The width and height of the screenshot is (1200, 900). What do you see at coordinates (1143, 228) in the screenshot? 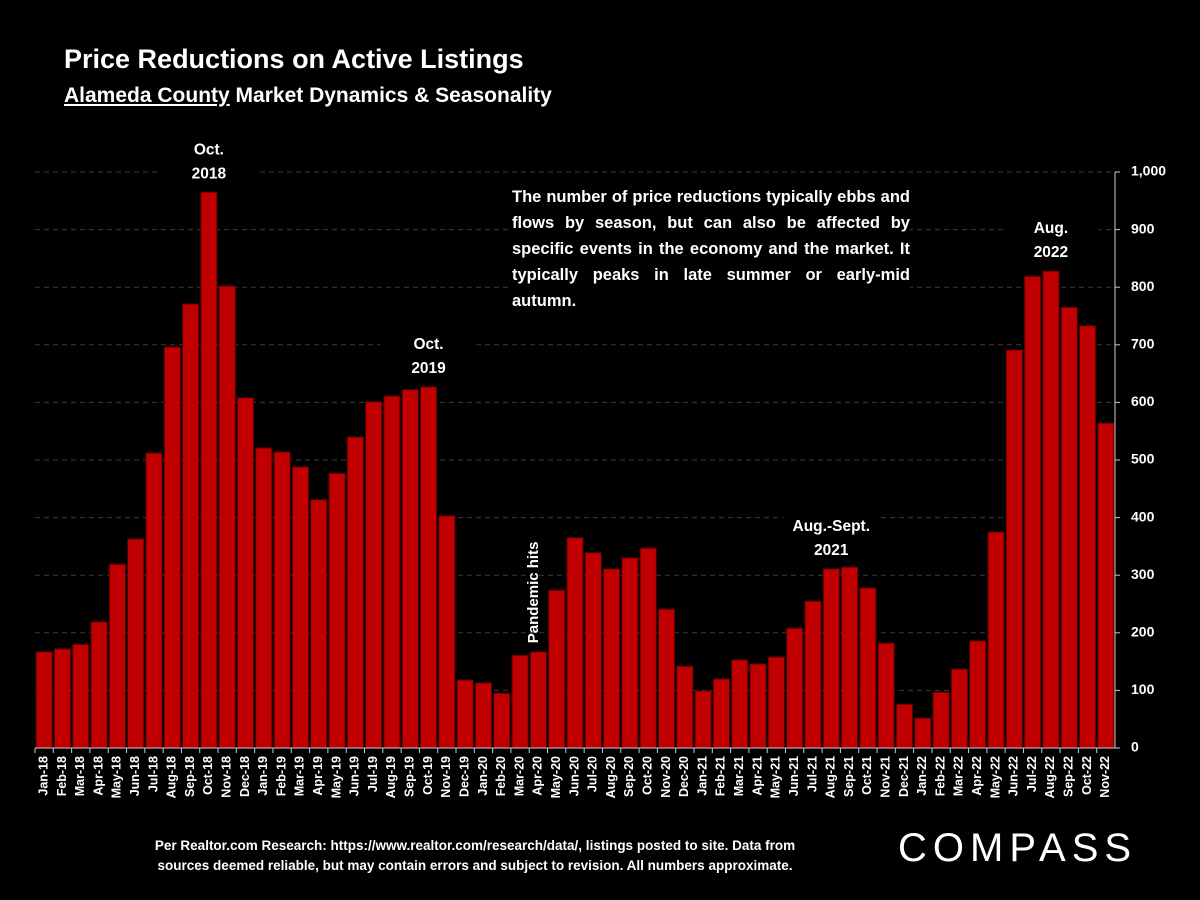
I see `y-tick-label: 900` at bounding box center [1143, 228].